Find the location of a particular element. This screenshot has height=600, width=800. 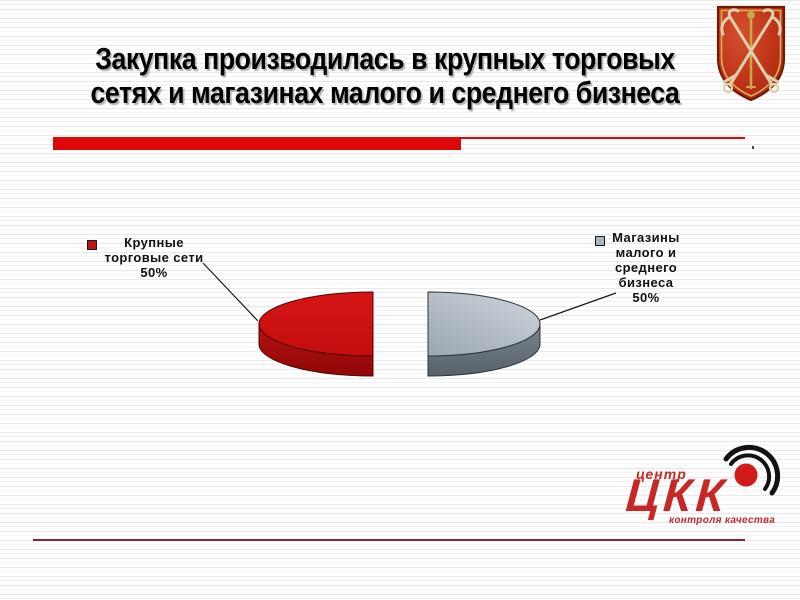

callout-line-right is located at coordinates (578, 306).